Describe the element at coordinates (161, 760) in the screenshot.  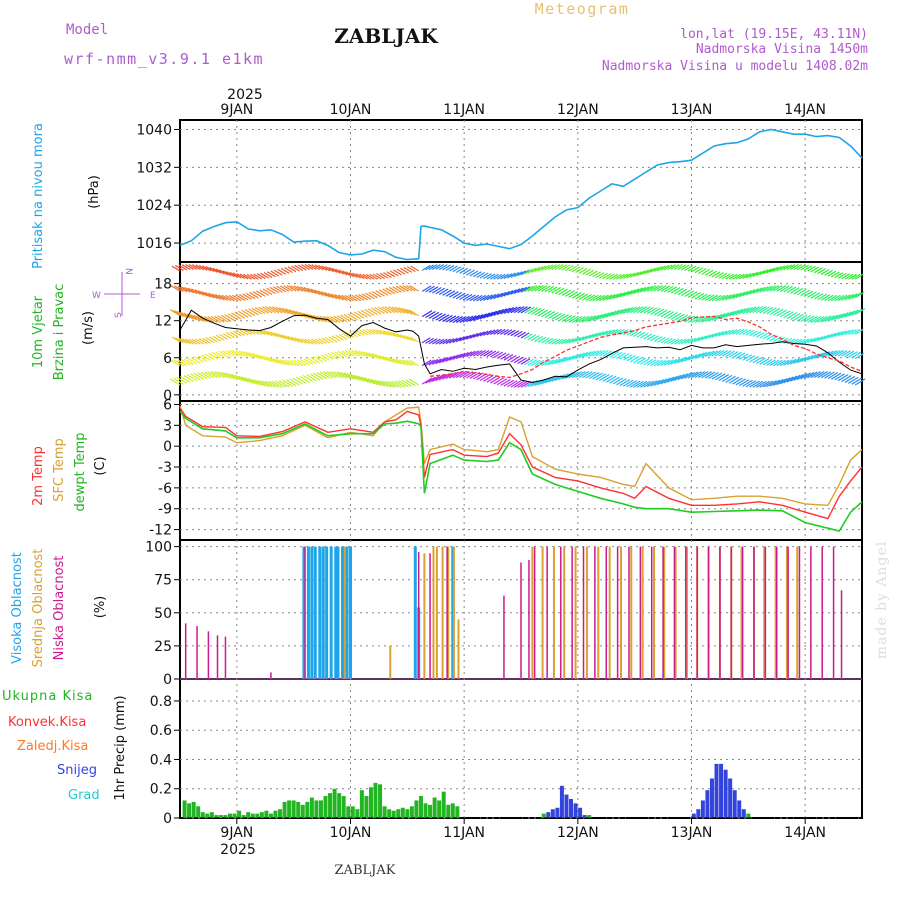
I see `ytick-label: 0.4` at that location.